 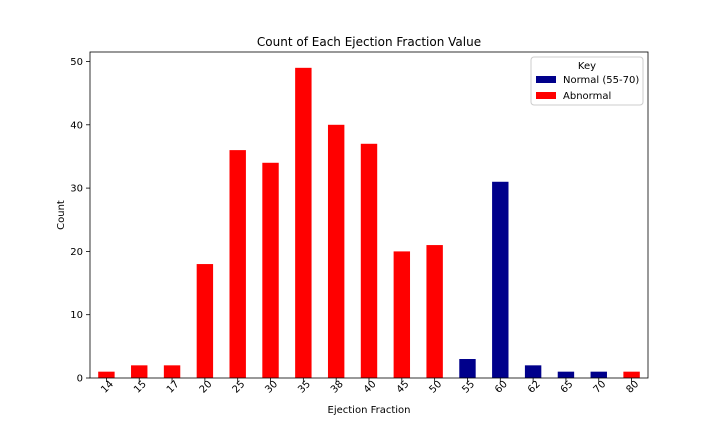 What do you see at coordinates (337, 387) in the screenshot?
I see `x-tick-label-38: 38` at bounding box center [337, 387].